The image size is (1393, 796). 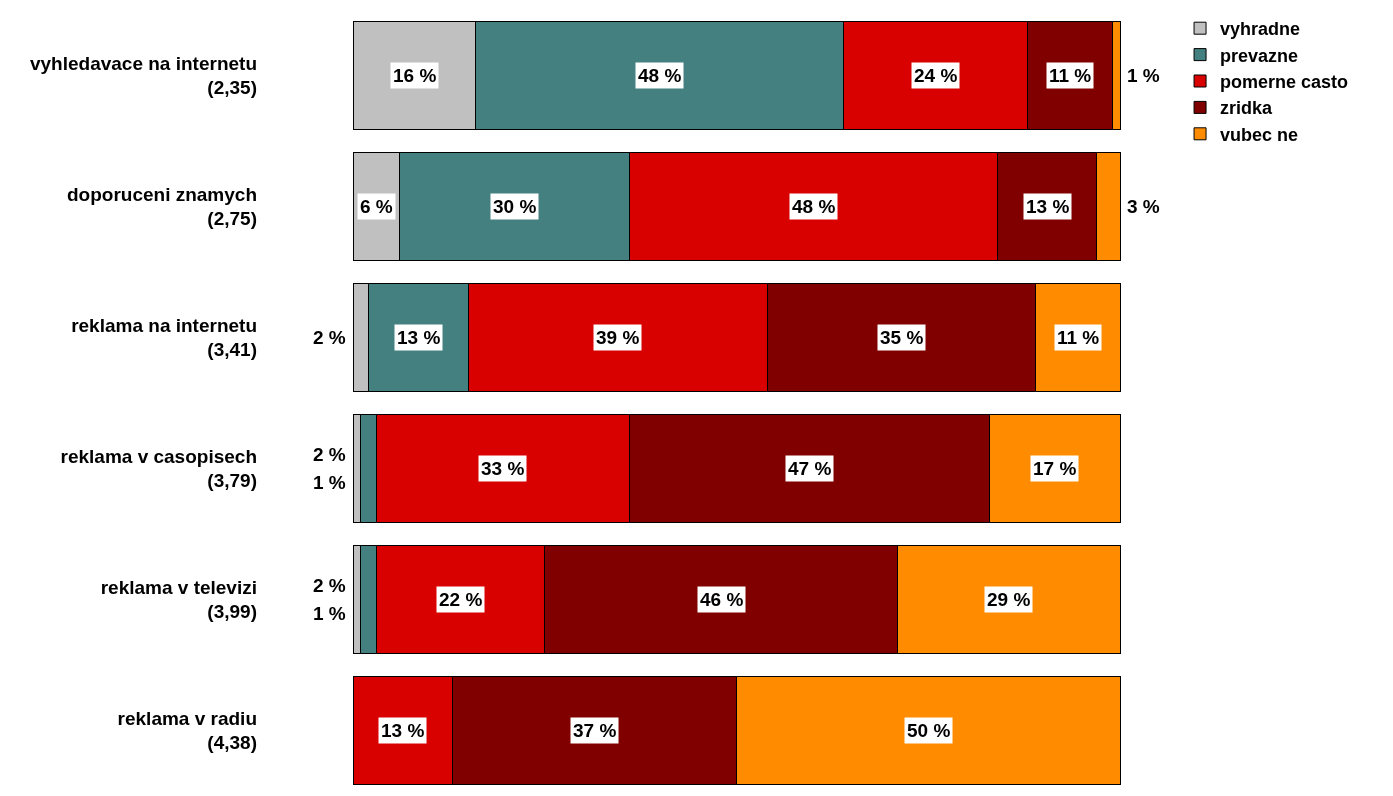 What do you see at coordinates (936, 75) in the screenshot?
I see `data-label: 24 %` at bounding box center [936, 75].